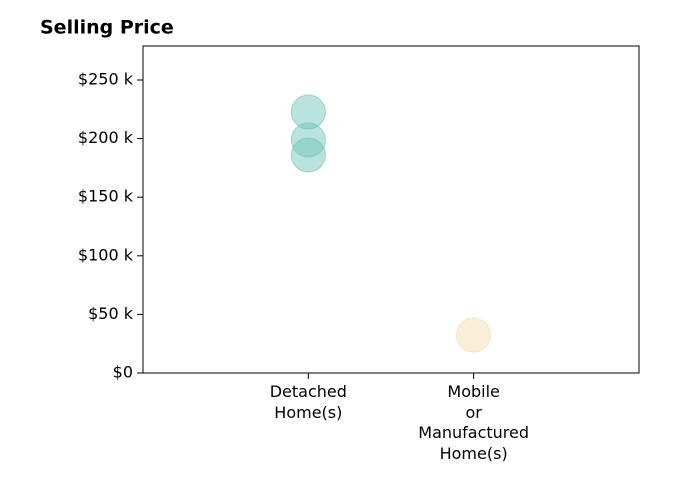  I want to click on y-tick-label: $250 k, so click(106, 78).